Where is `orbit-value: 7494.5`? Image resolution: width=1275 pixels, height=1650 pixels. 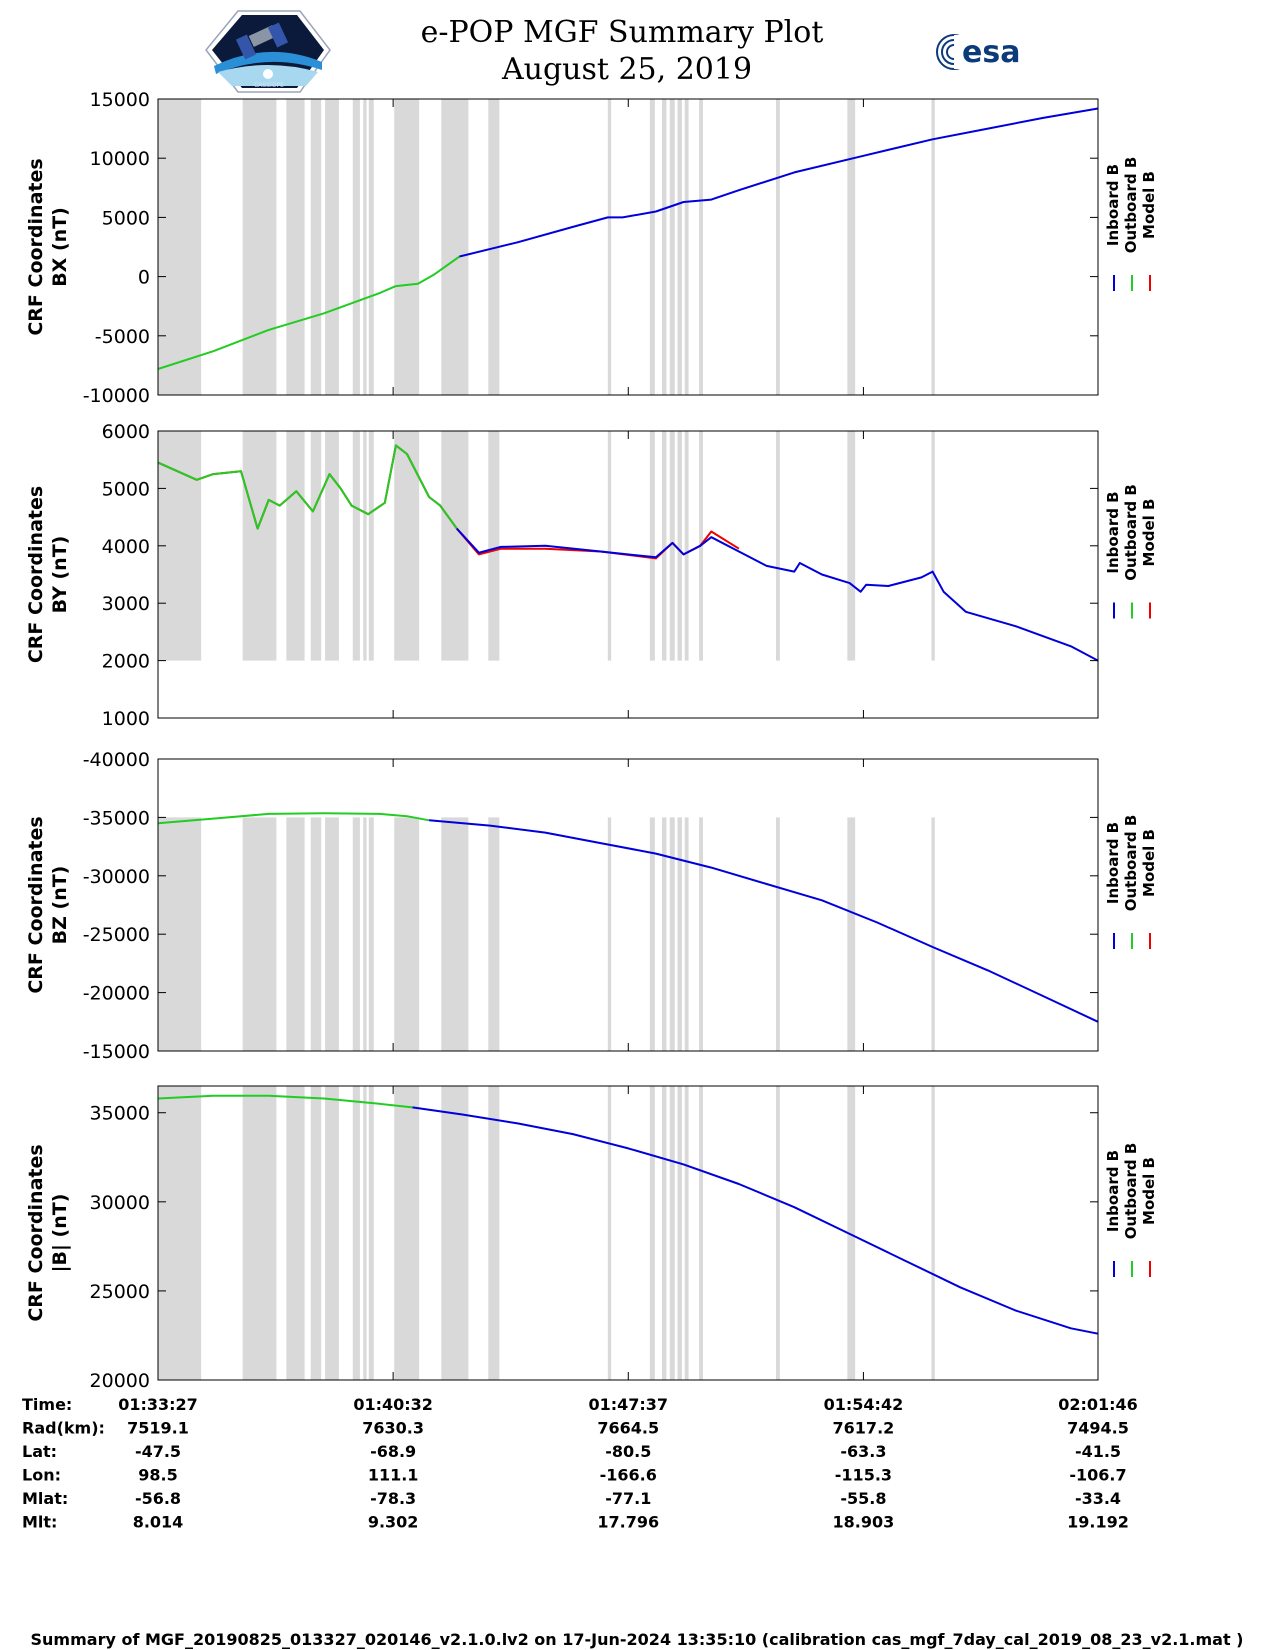 orbit-value: 7494.5 is located at coordinates (1098, 1428).